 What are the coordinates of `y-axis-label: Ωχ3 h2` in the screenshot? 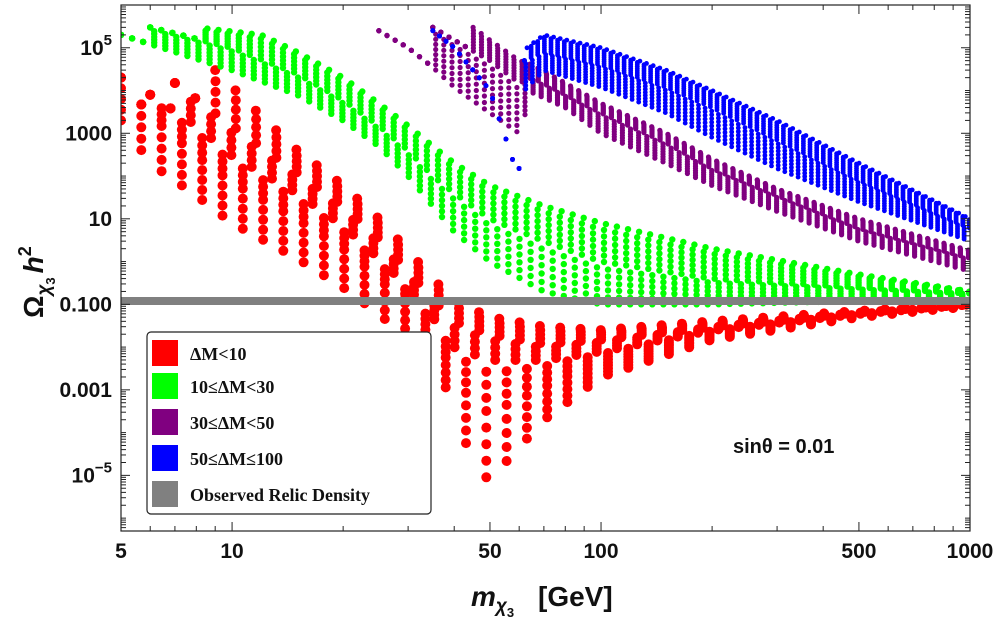 It's located at (36, 282).